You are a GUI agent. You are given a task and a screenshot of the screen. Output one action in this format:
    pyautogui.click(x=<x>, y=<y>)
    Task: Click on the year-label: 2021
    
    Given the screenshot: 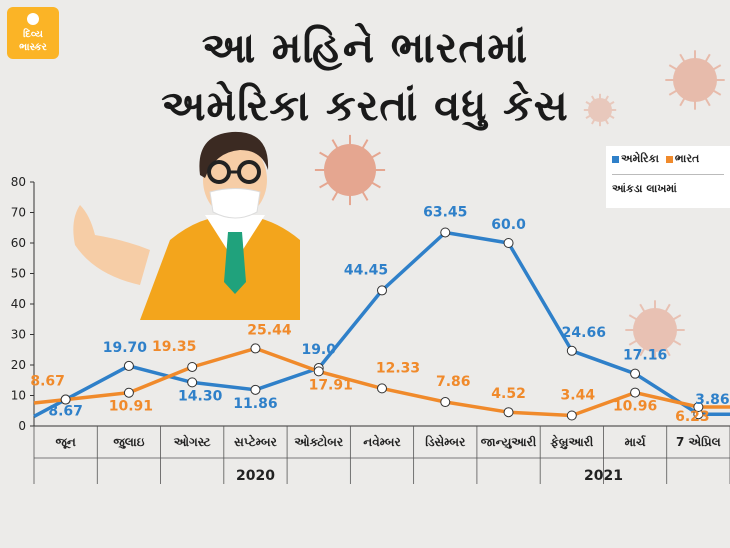 What is the action you would take?
    pyautogui.click(x=603, y=476)
    